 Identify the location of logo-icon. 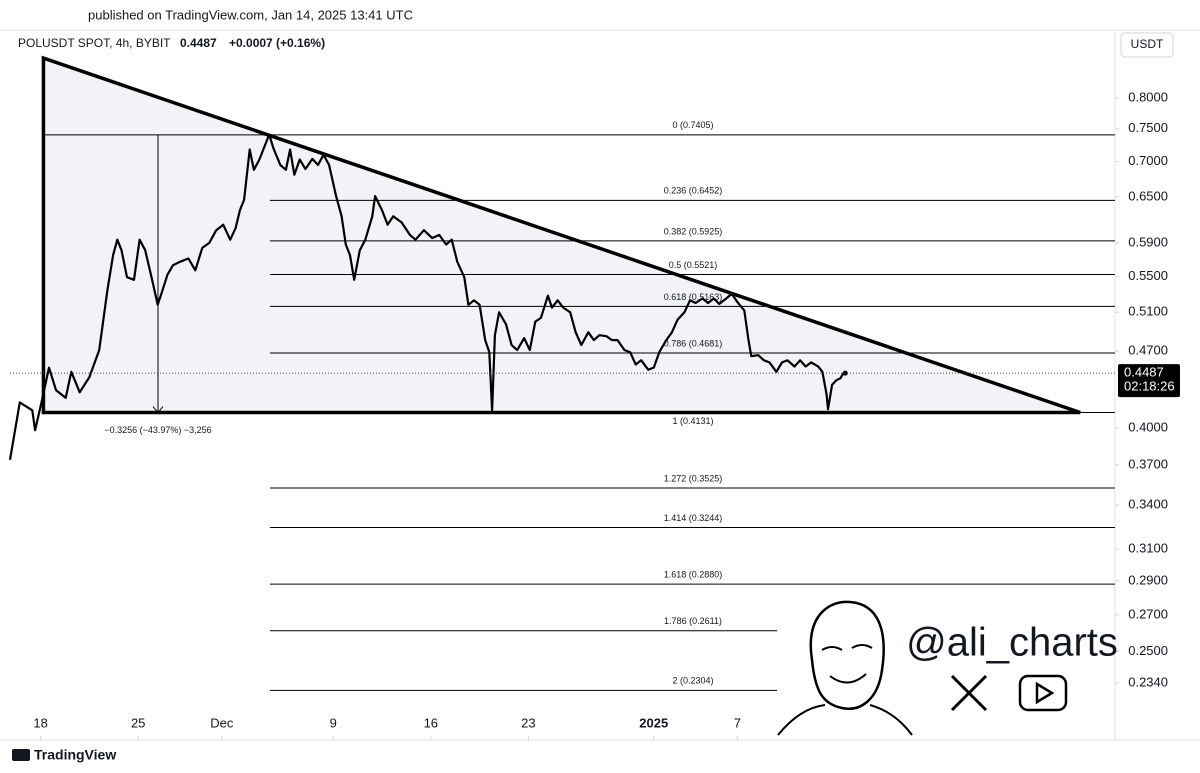
(21, 755).